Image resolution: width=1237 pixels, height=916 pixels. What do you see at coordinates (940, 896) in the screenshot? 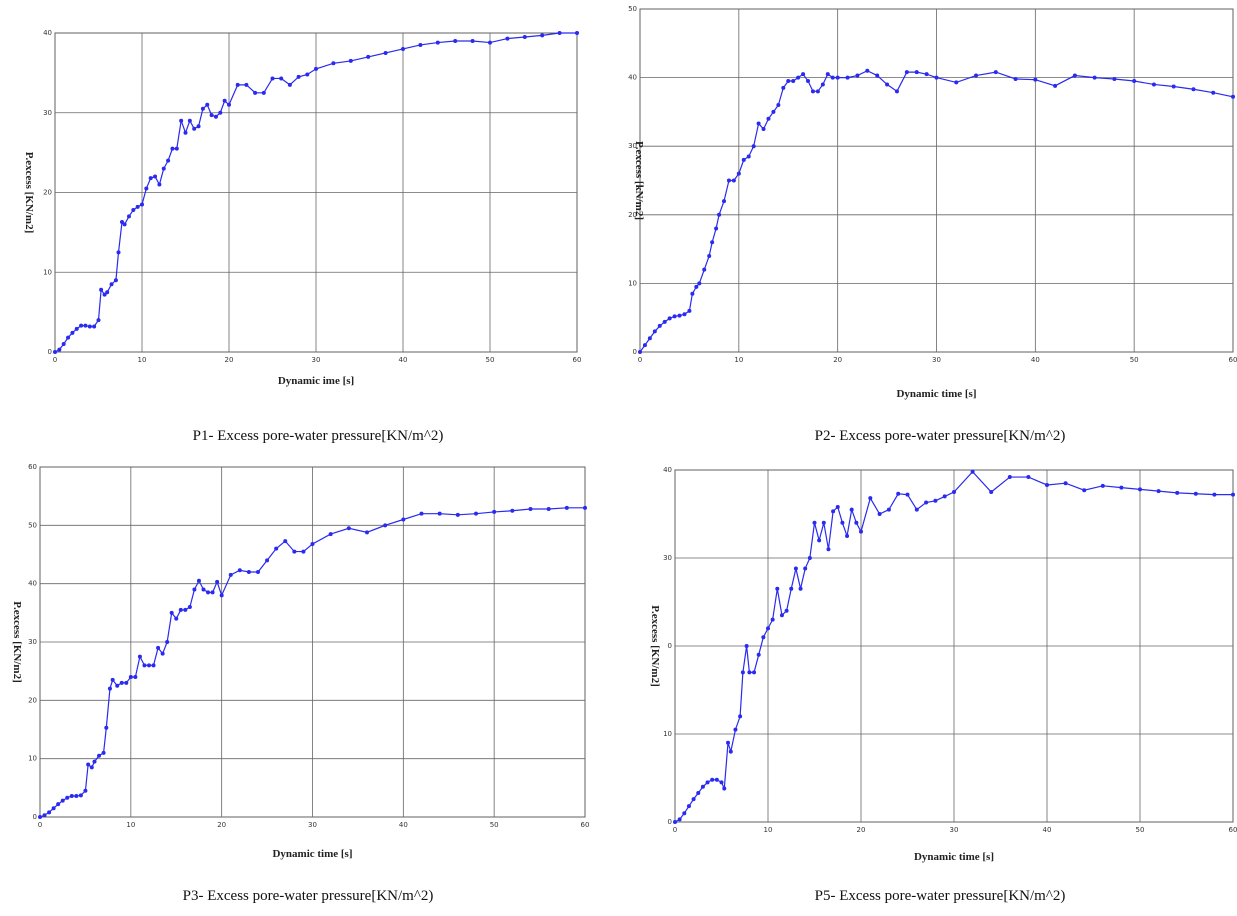
I see `chart-caption: P5- Excess pore-water pressure[KN/m^2)` at bounding box center [940, 896].